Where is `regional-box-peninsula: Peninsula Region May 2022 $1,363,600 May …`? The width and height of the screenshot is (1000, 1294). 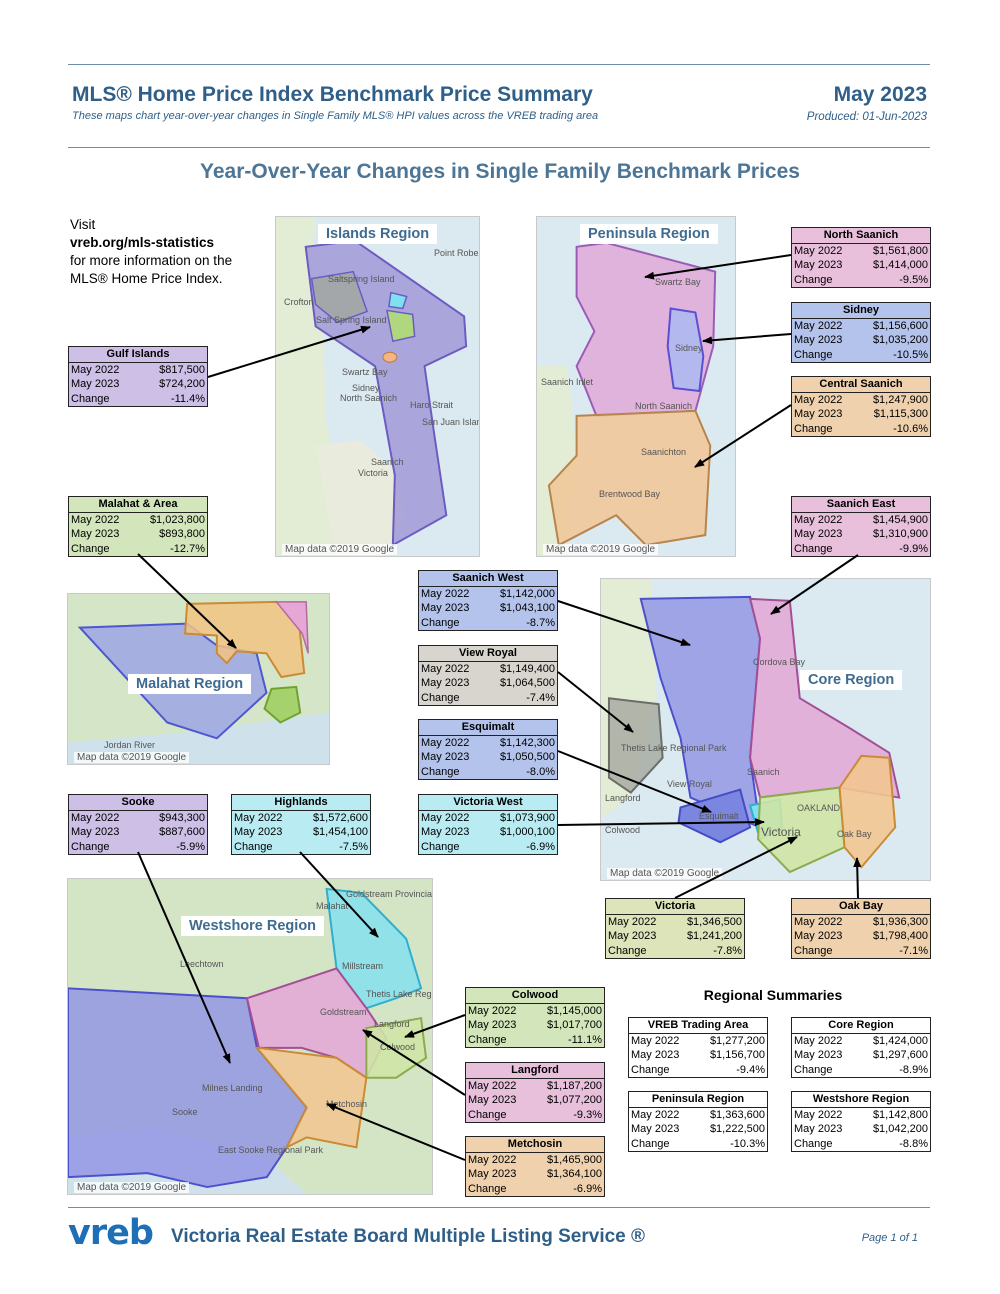
regional-box-peninsula: Peninsula Region May 2022 $1,363,600 May … is located at coordinates (698, 1121).